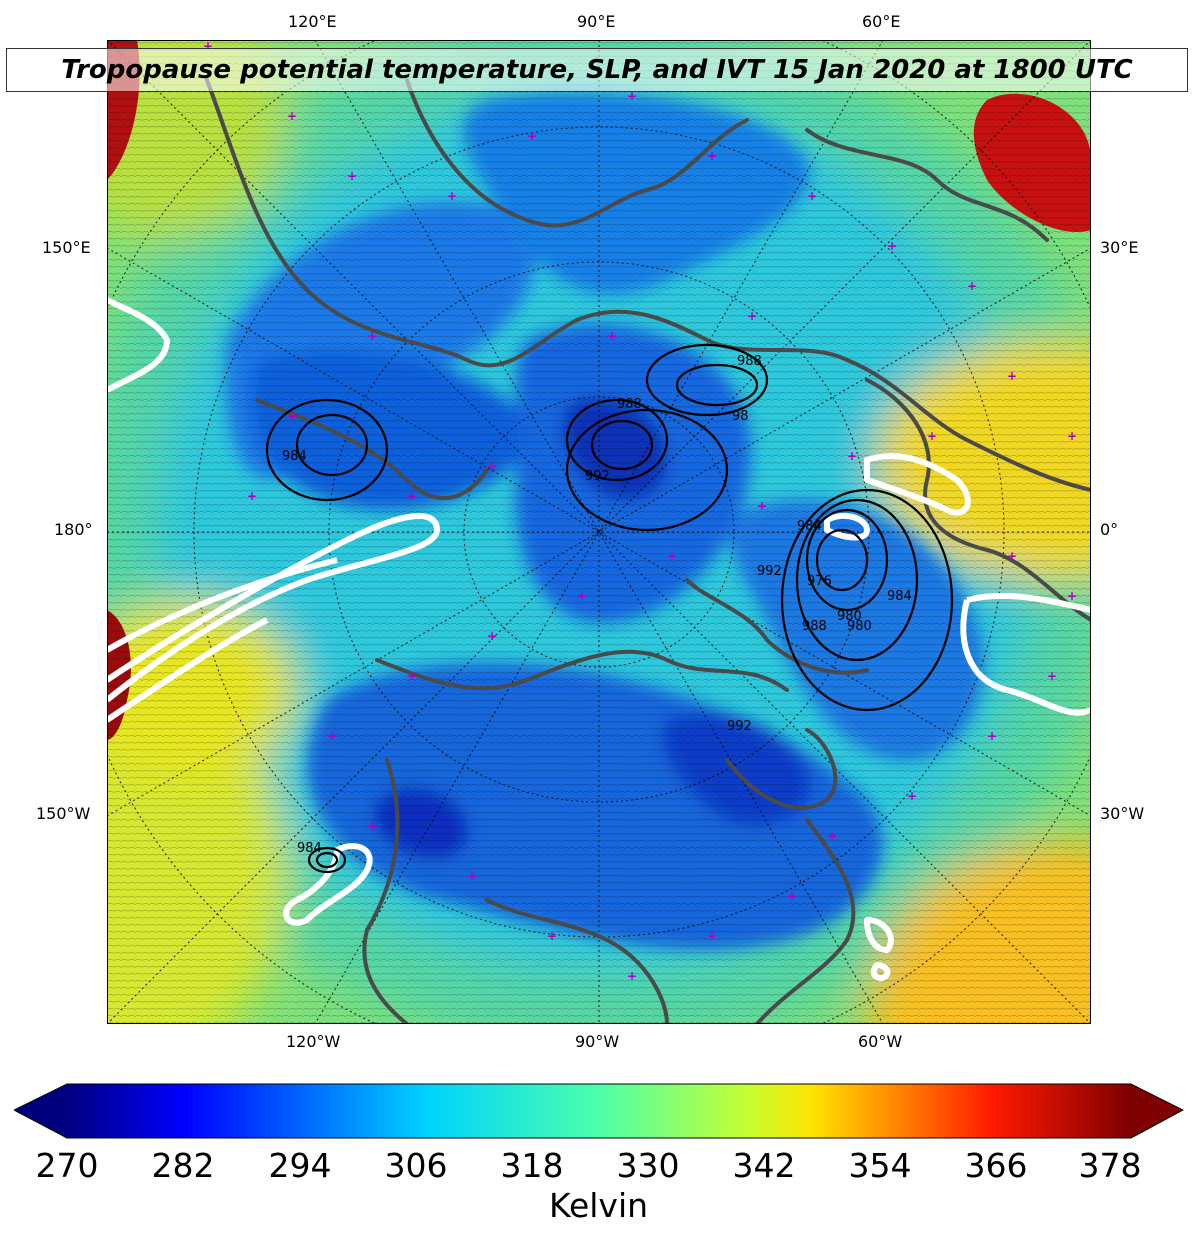 The image size is (1197, 1238). What do you see at coordinates (764, 1165) in the screenshot?
I see `colorbar-tick: 342` at bounding box center [764, 1165].